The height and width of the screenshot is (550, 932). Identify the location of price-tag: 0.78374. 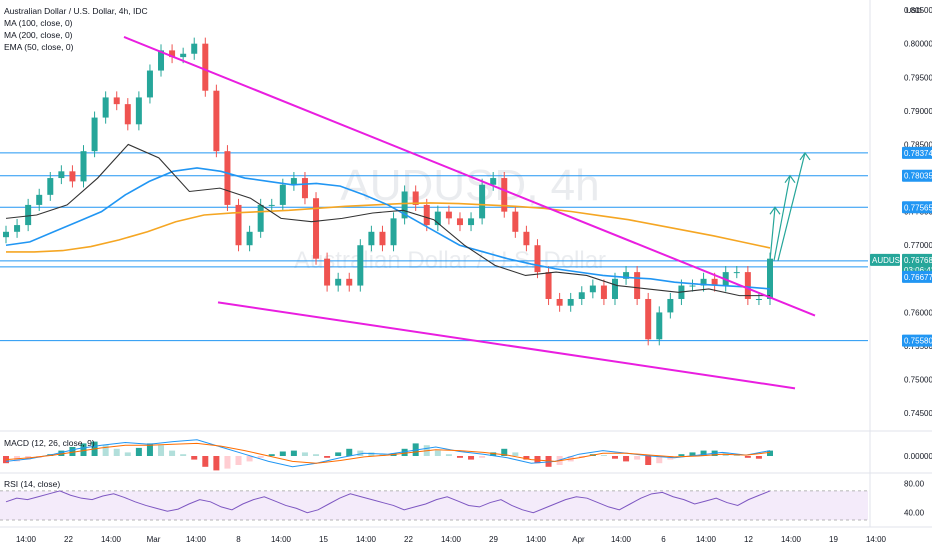
(917, 152).